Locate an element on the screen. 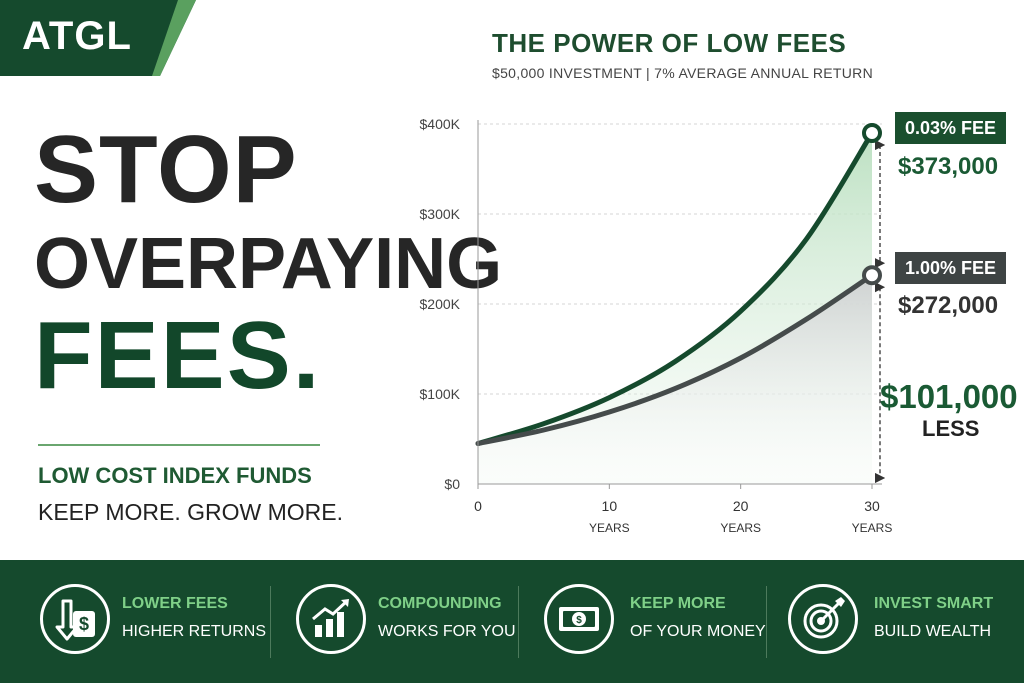 Image resolution: width=1024 pixels, height=683 pixels. low-fee-badge: 0.03% FEE is located at coordinates (951, 128).